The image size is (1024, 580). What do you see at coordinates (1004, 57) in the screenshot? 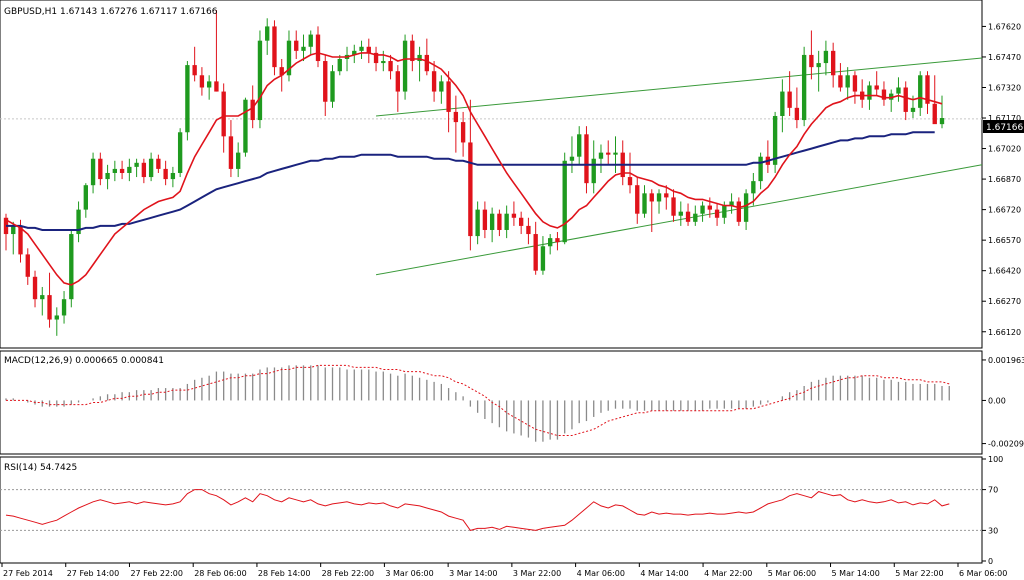
I see `price-tick-label: 1.67470` at bounding box center [1004, 57].